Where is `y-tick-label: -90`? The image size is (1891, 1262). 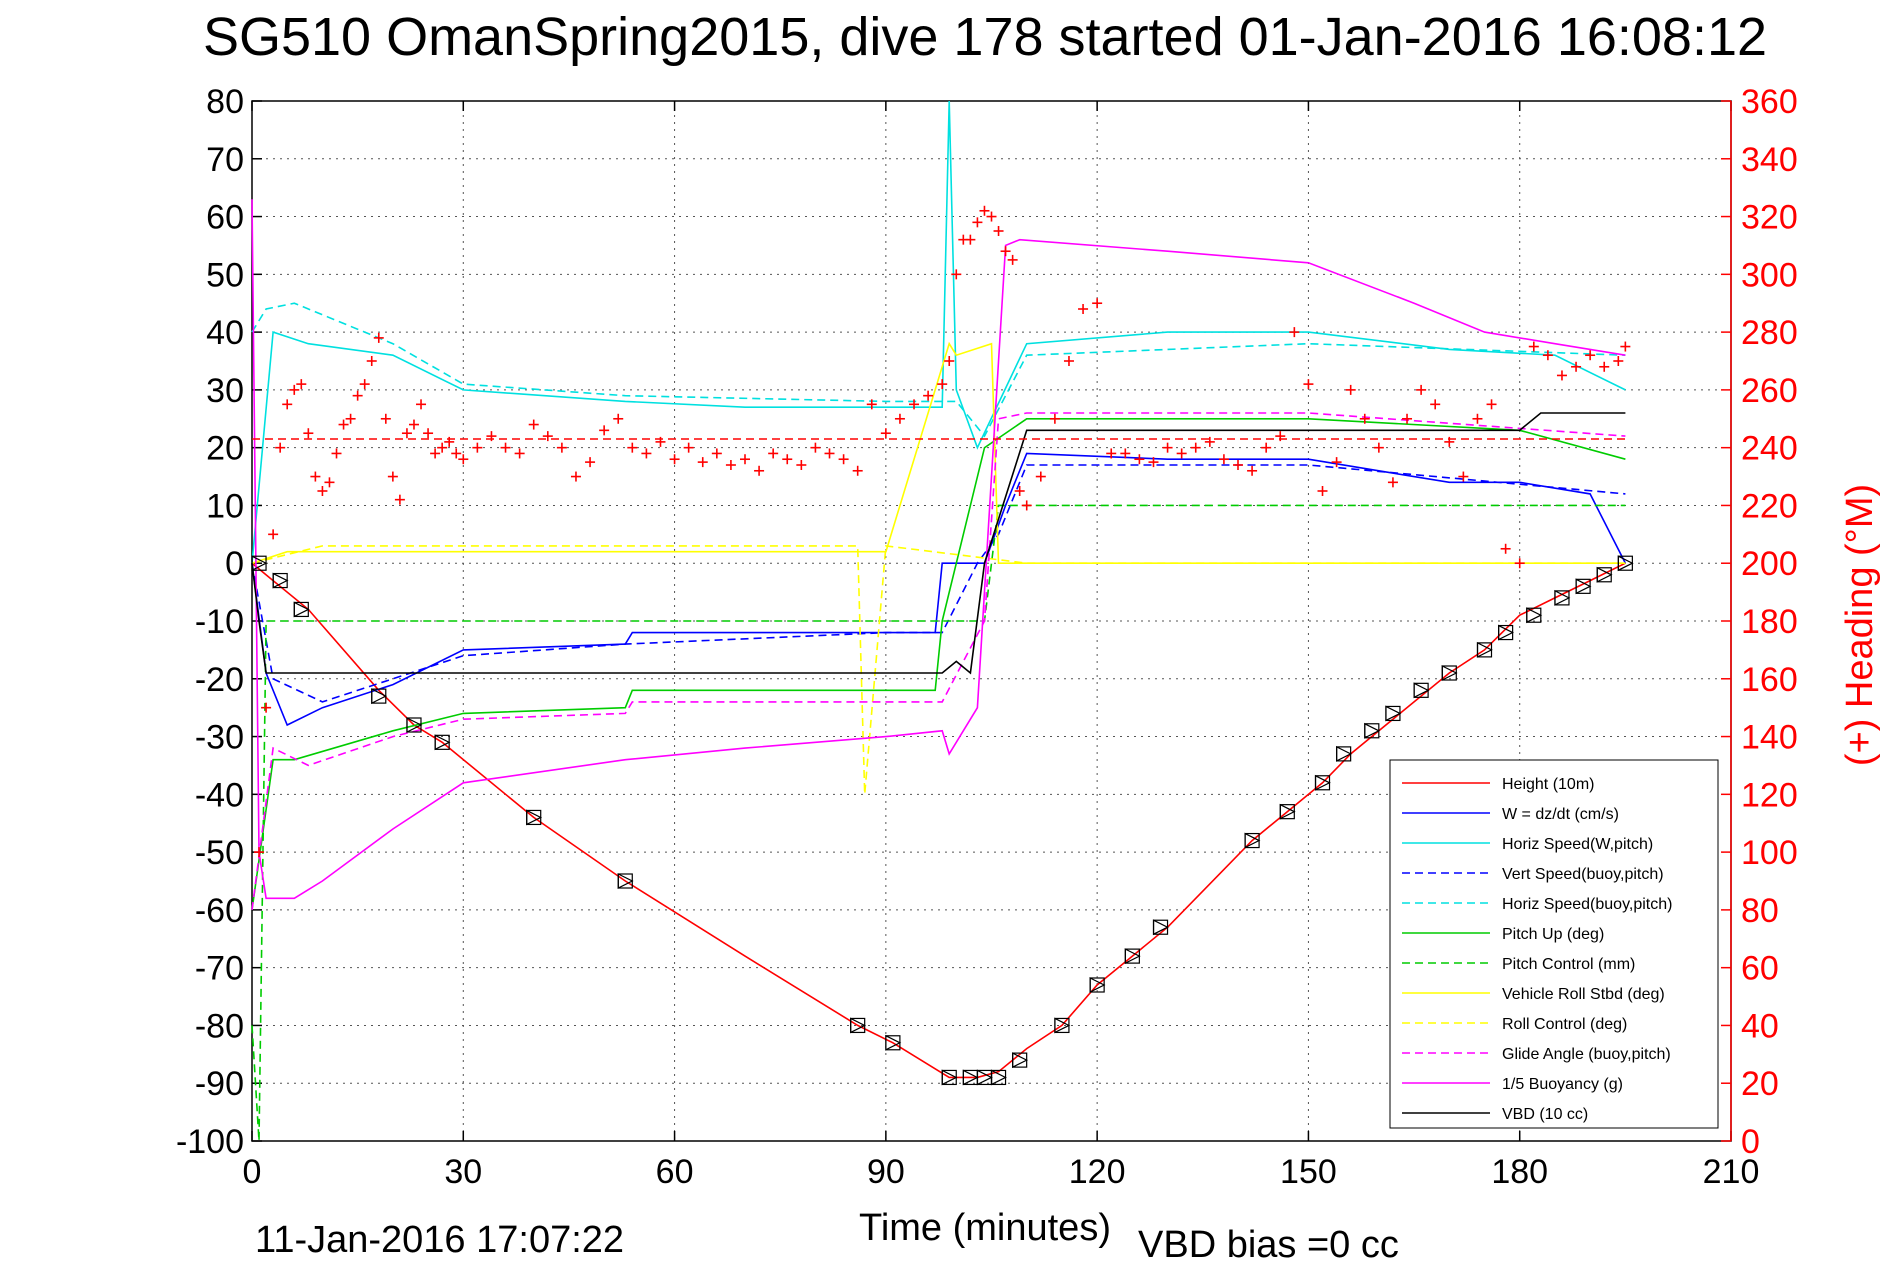 y-tick-label: -90 is located at coordinates (219, 1084).